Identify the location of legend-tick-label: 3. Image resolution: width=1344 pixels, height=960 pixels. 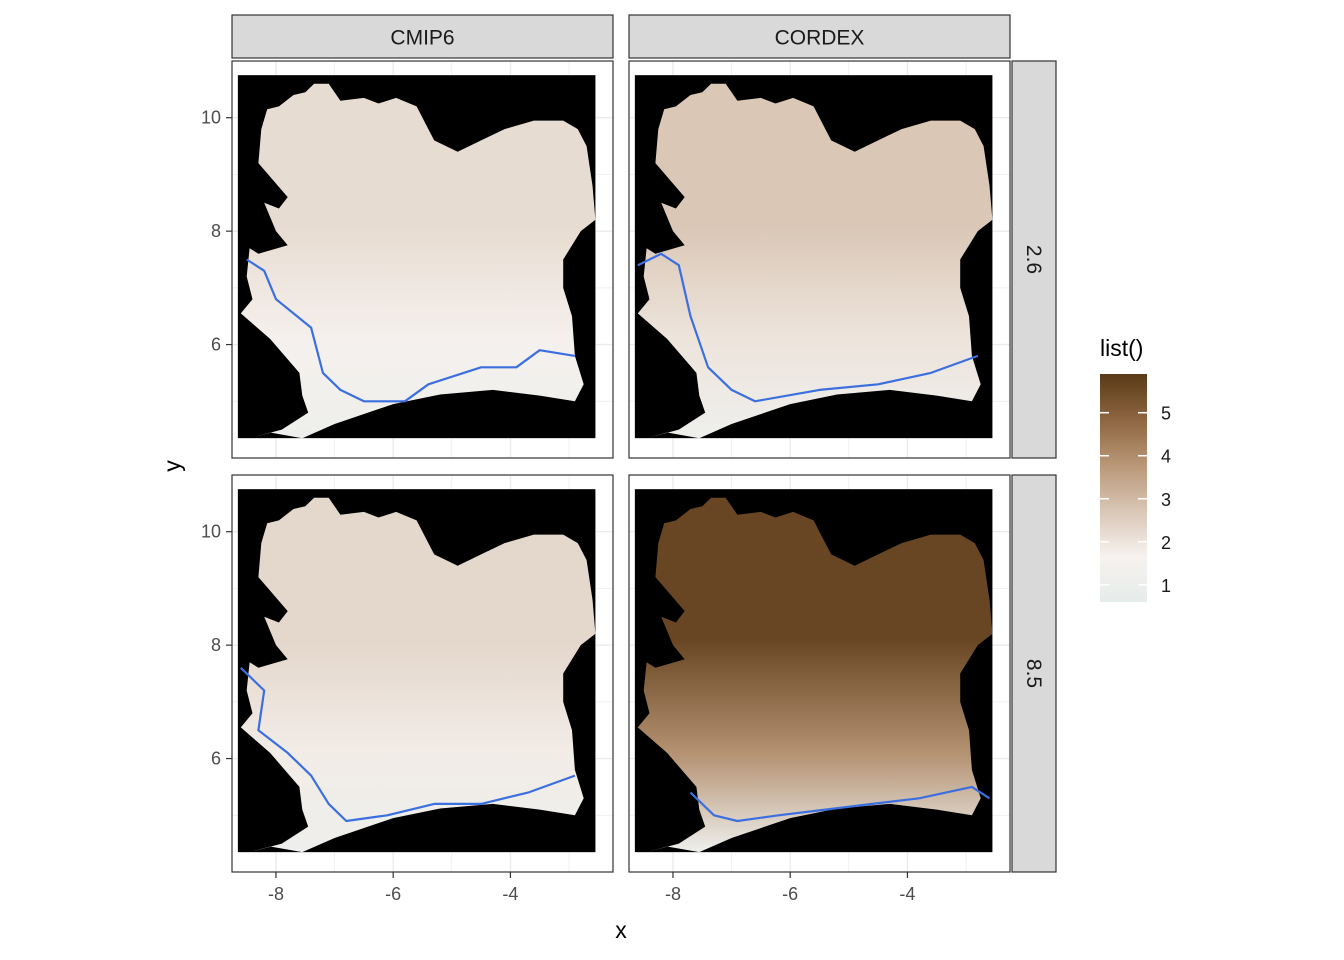
(1166, 500).